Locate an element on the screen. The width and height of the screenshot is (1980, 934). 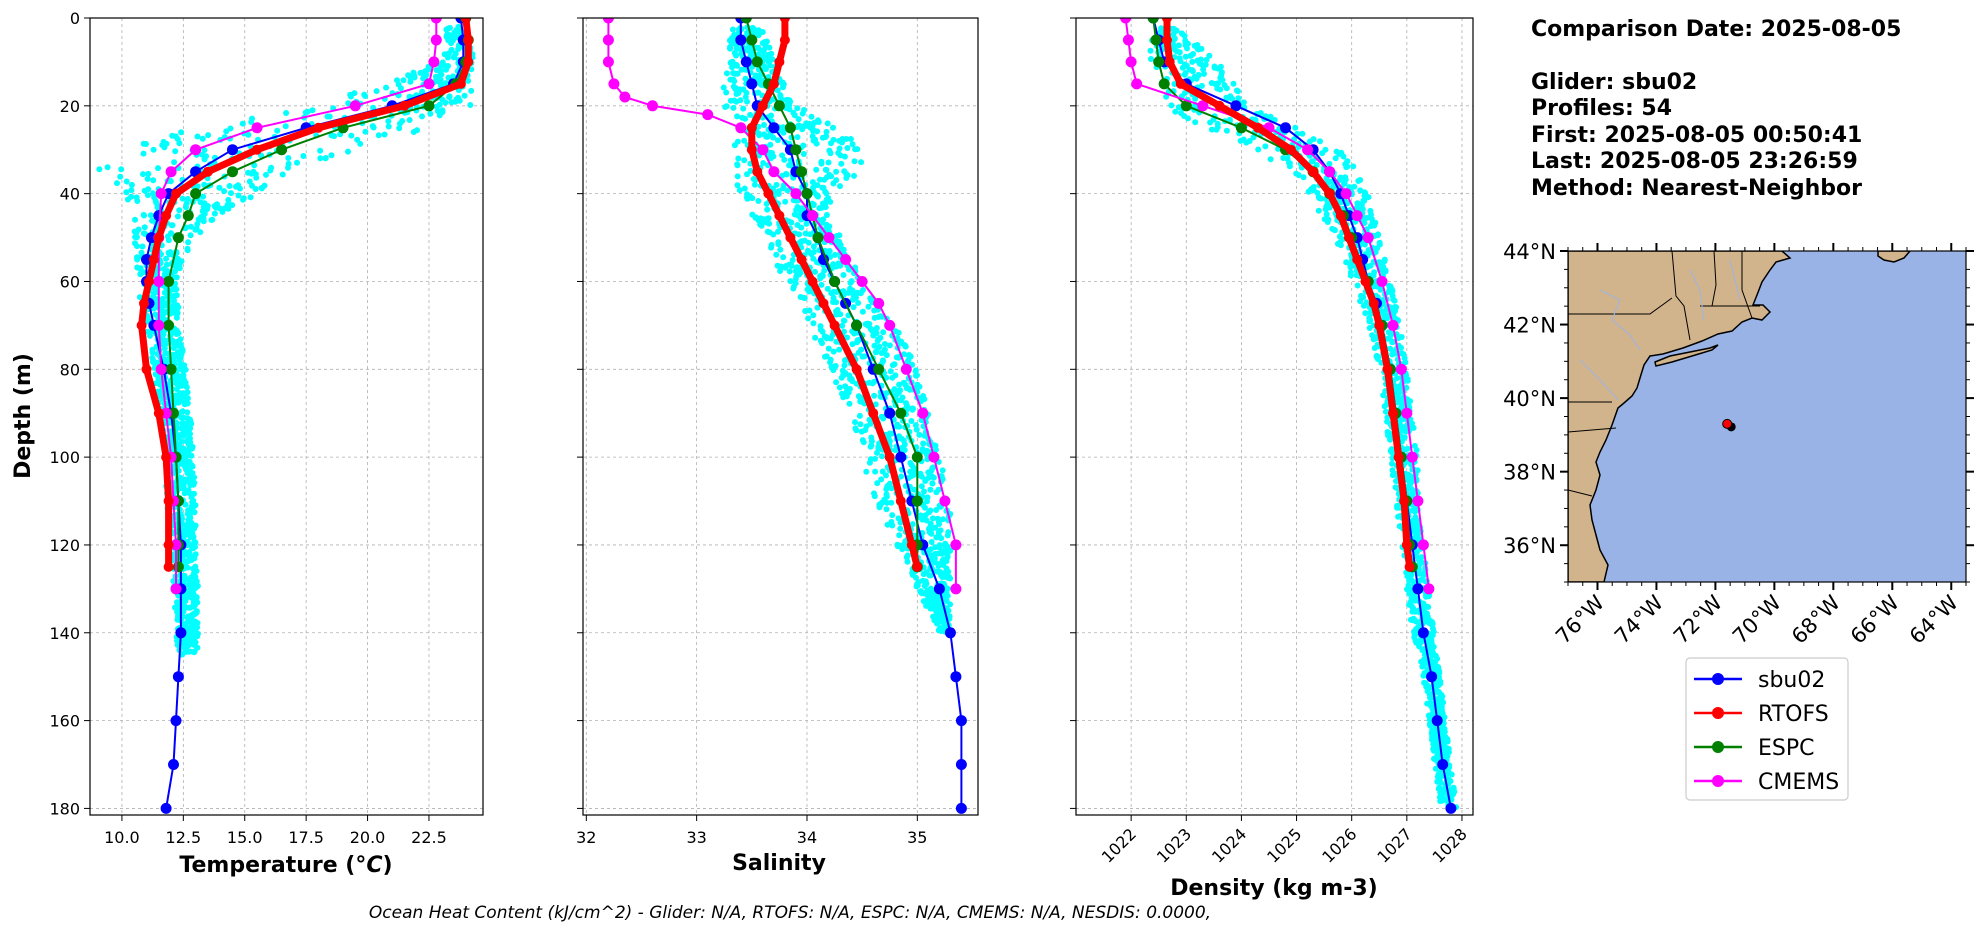
legend-frame is located at coordinates (1767, 729).